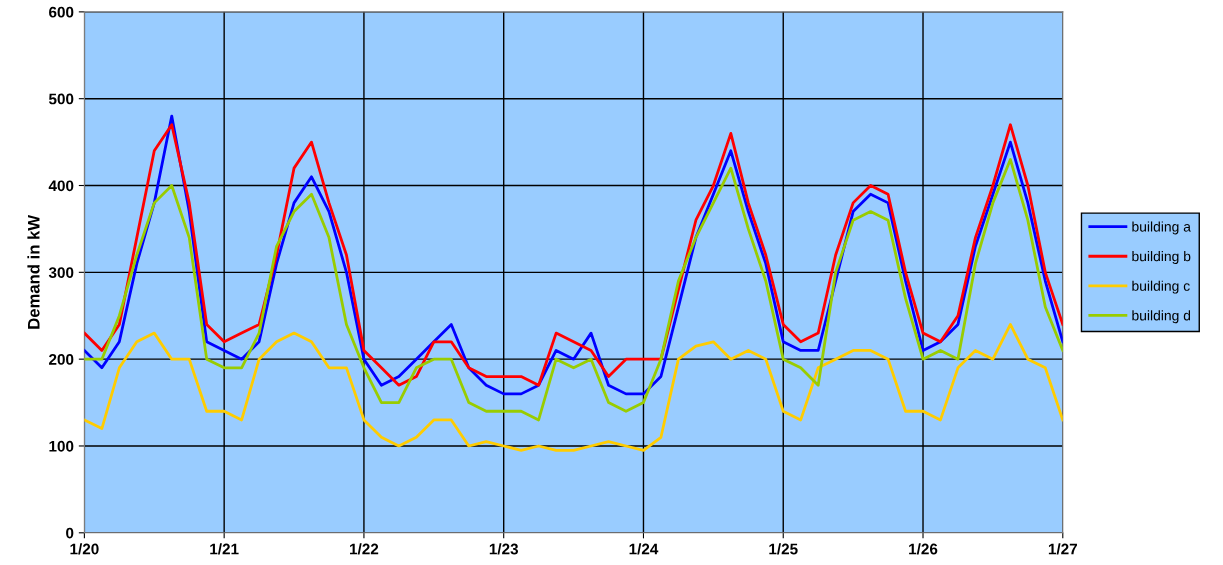  Describe the element at coordinates (61, 12) in the screenshot. I see `y-tick-label: 600` at that location.